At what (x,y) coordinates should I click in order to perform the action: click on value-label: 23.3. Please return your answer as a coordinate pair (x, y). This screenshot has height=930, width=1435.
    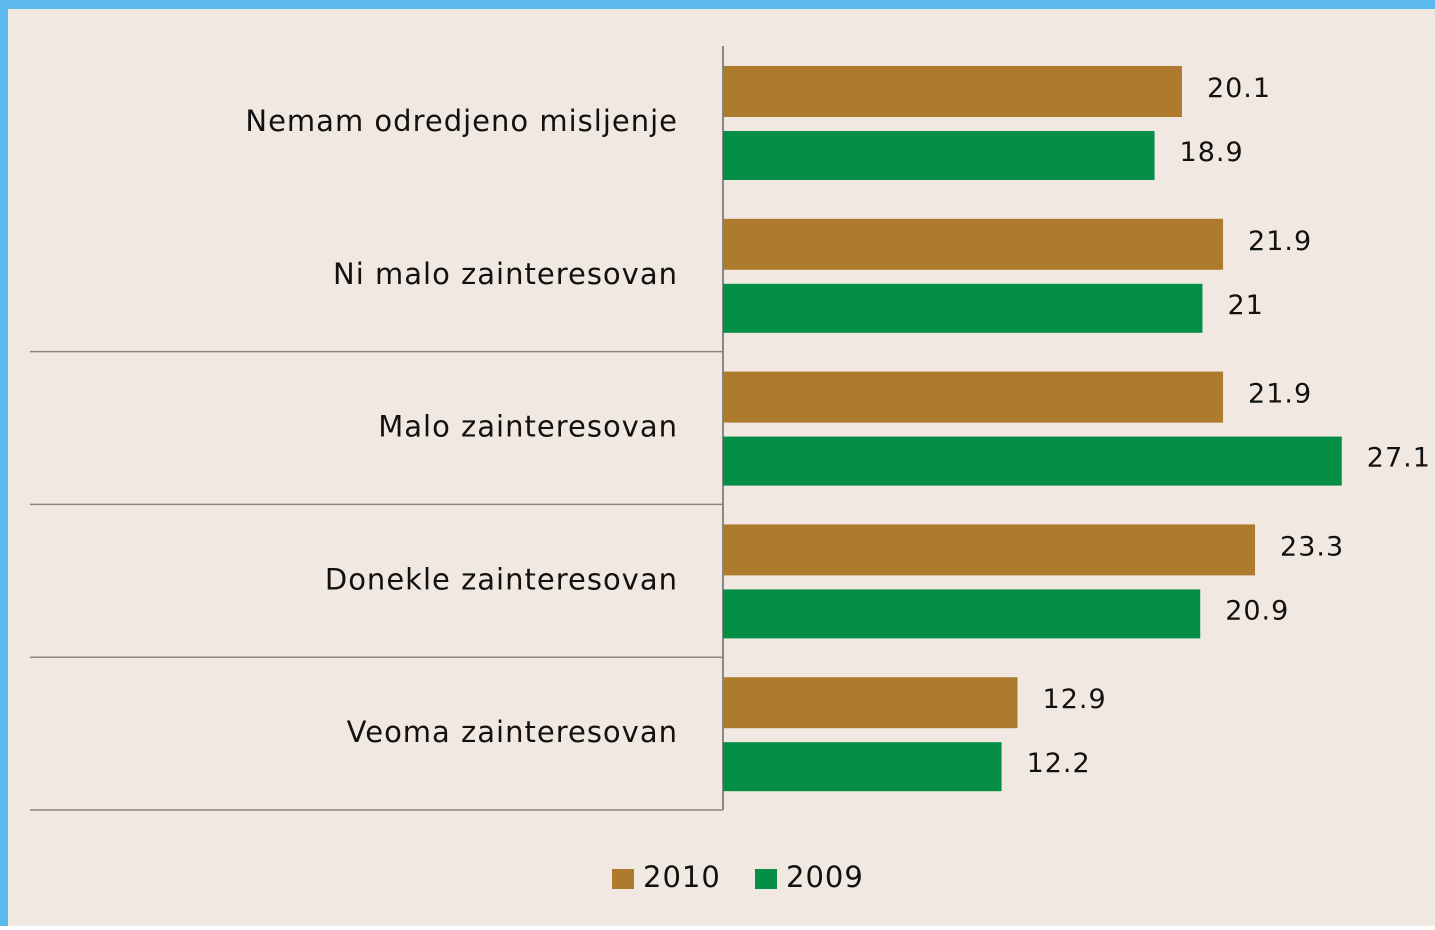
    Looking at the image, I should click on (1312, 546).